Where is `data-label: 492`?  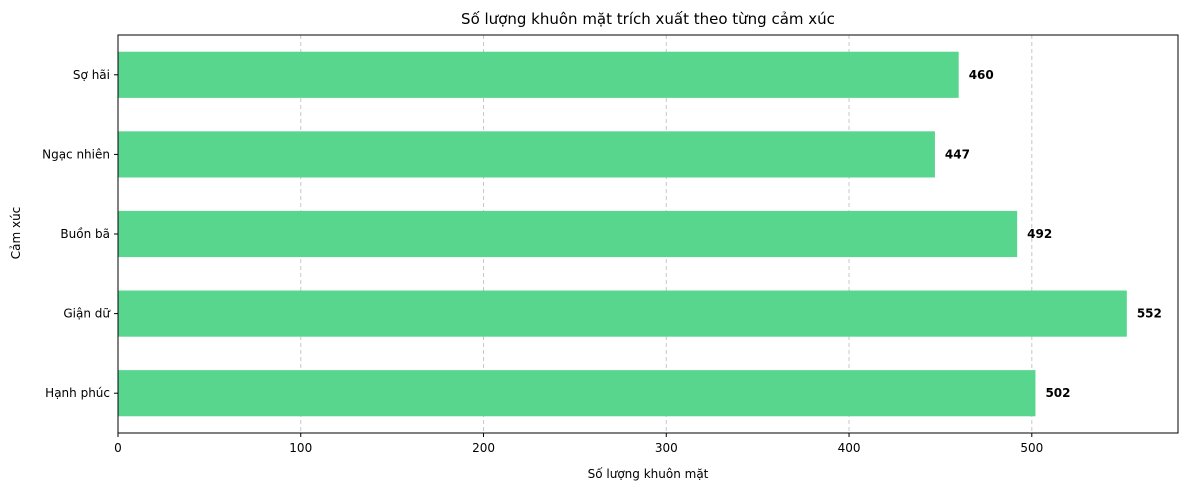 data-label: 492 is located at coordinates (1039, 234).